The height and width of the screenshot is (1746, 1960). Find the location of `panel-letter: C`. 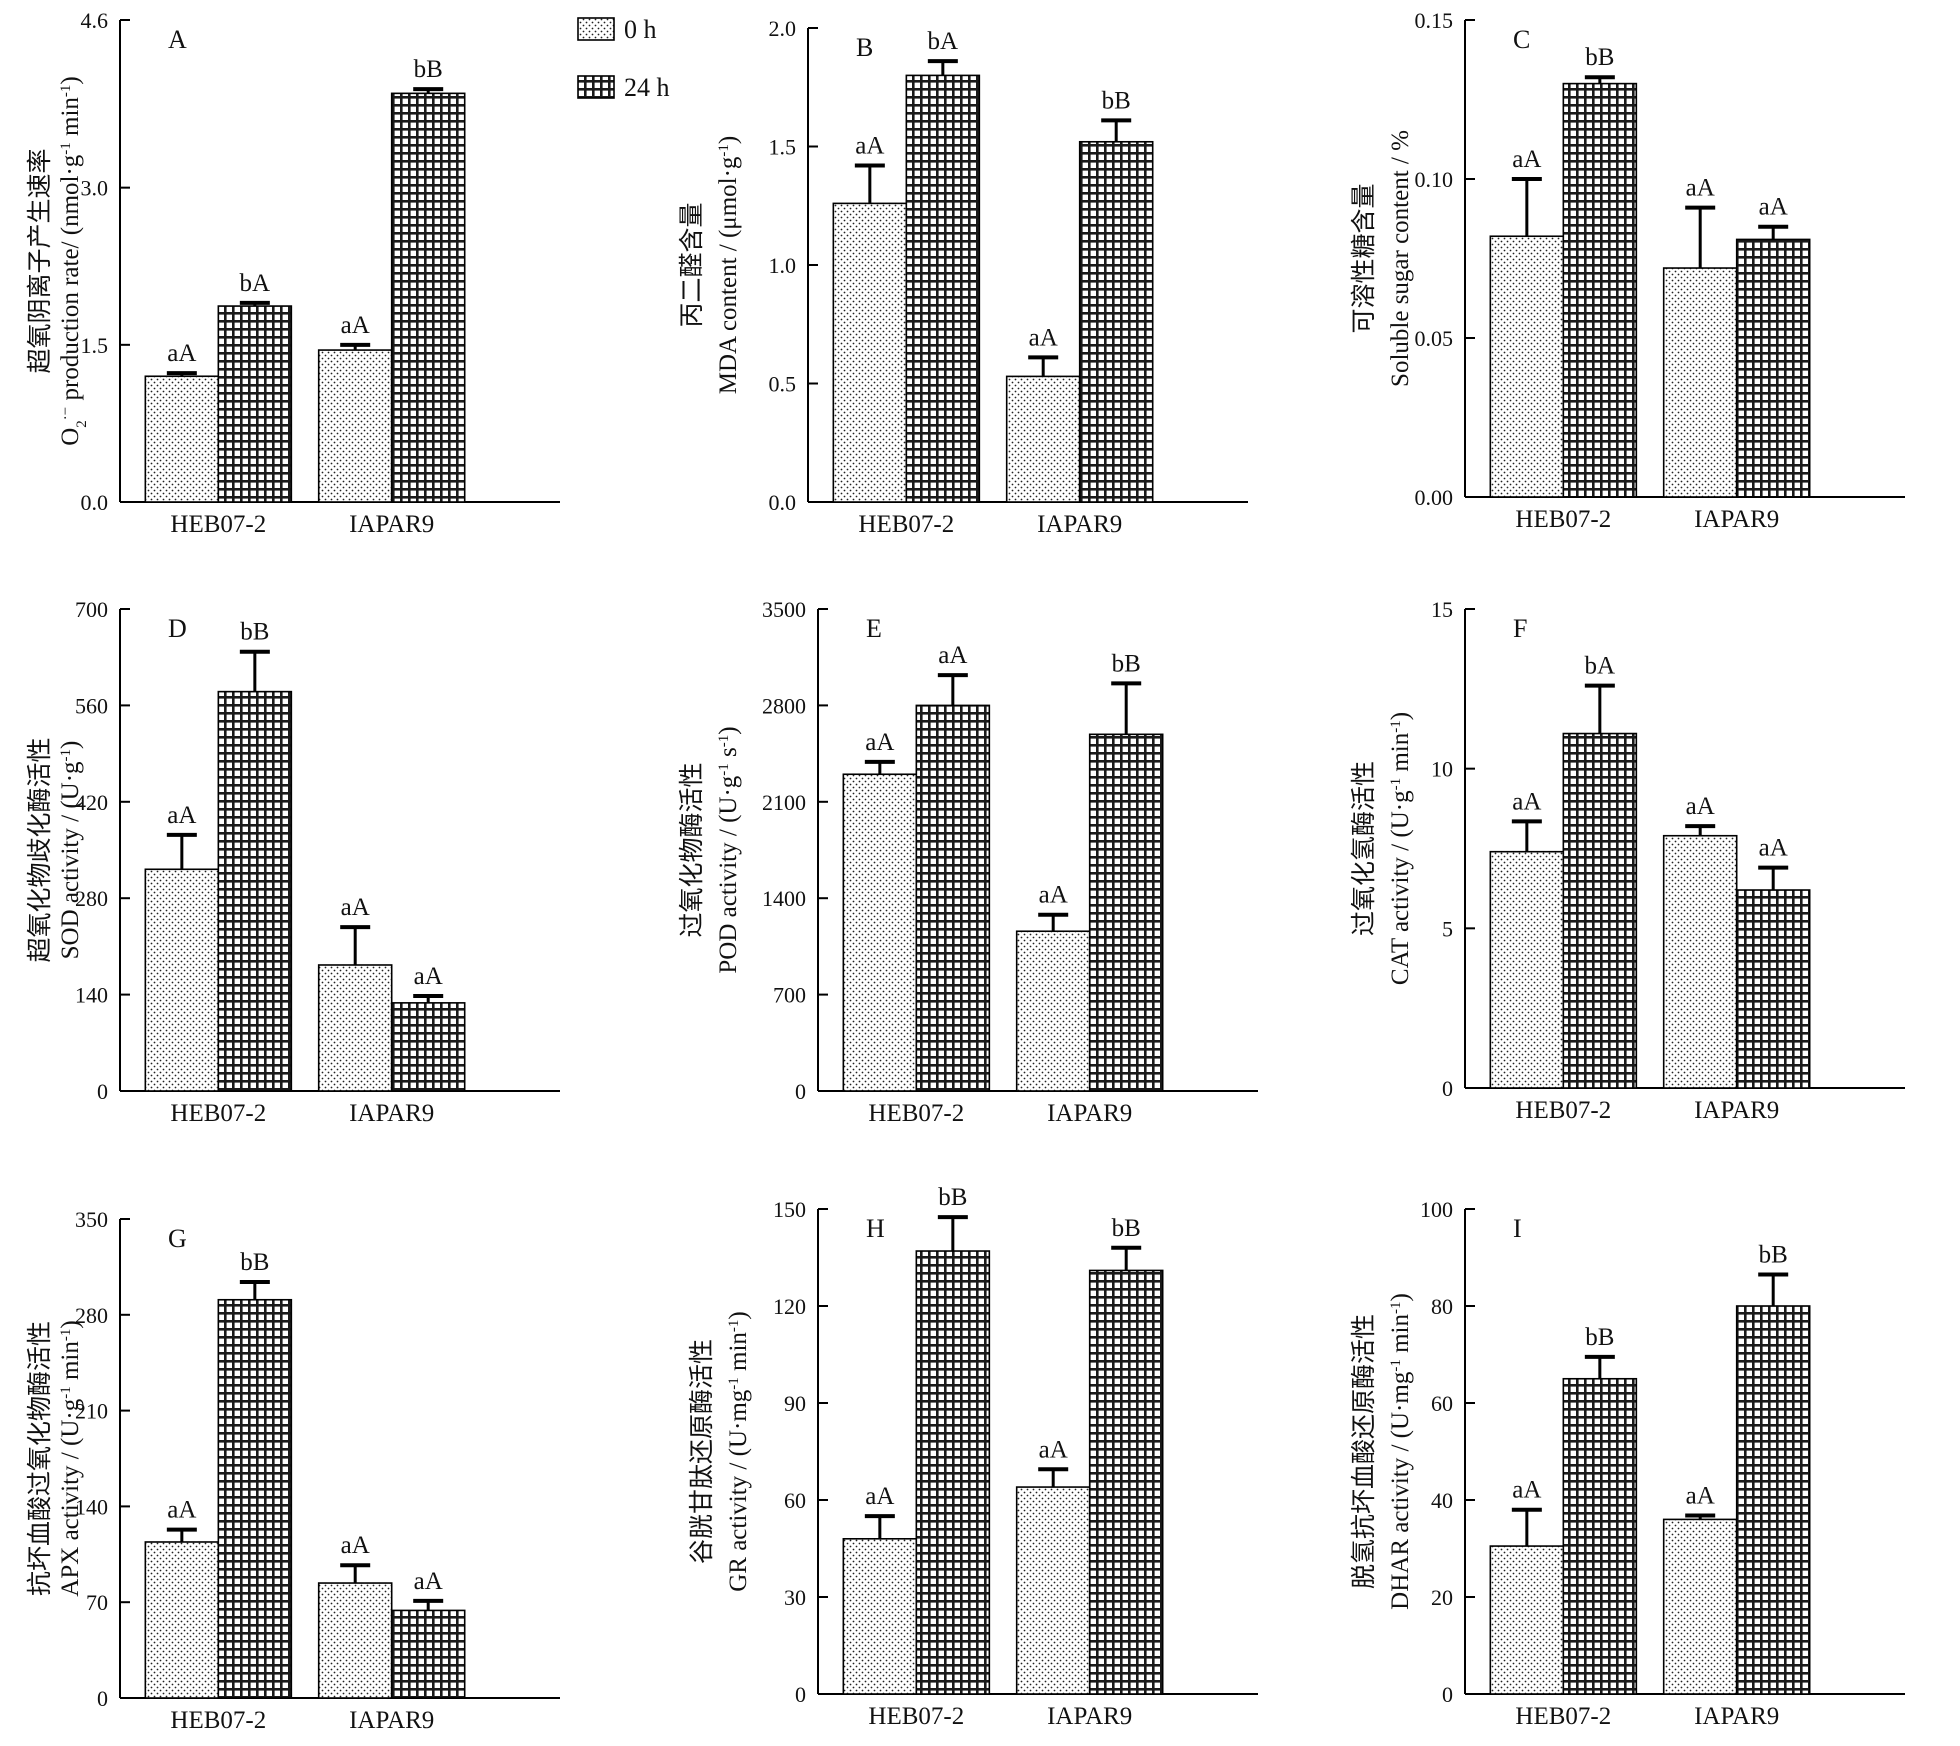

panel-letter: C is located at coordinates (1521, 39).